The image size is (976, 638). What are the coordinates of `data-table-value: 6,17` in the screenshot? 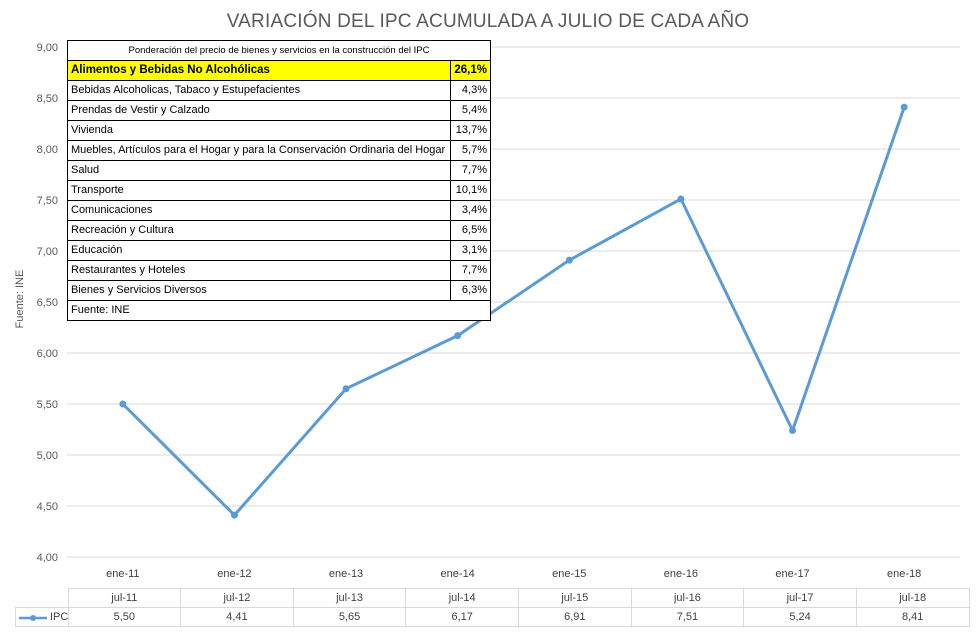 It's located at (462, 617).